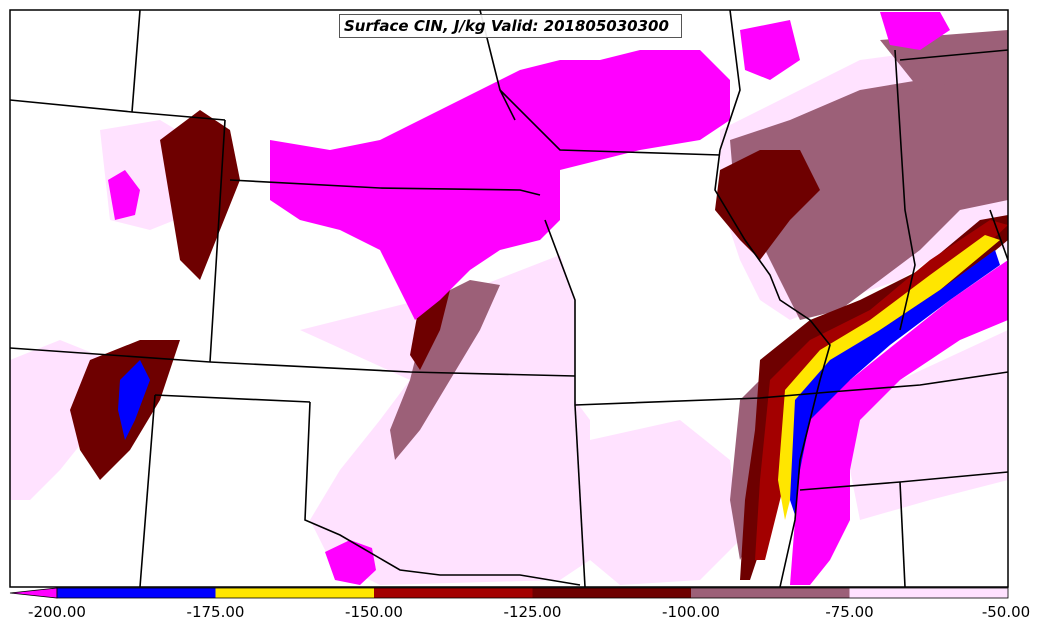 This screenshot has height=633, width=1044. Describe the element at coordinates (730, 80) in the screenshot. I see `border-wisconsin` at that location.